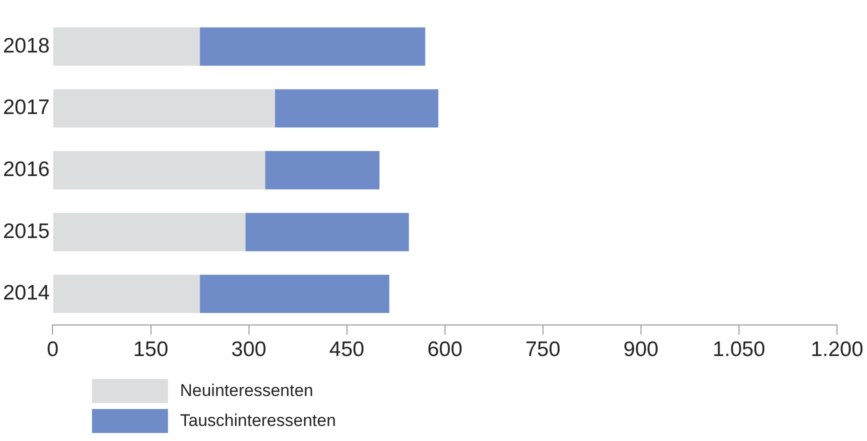 This screenshot has width=867, height=441. What do you see at coordinates (346, 350) in the screenshot?
I see `x-tick-label: 450` at bounding box center [346, 350].